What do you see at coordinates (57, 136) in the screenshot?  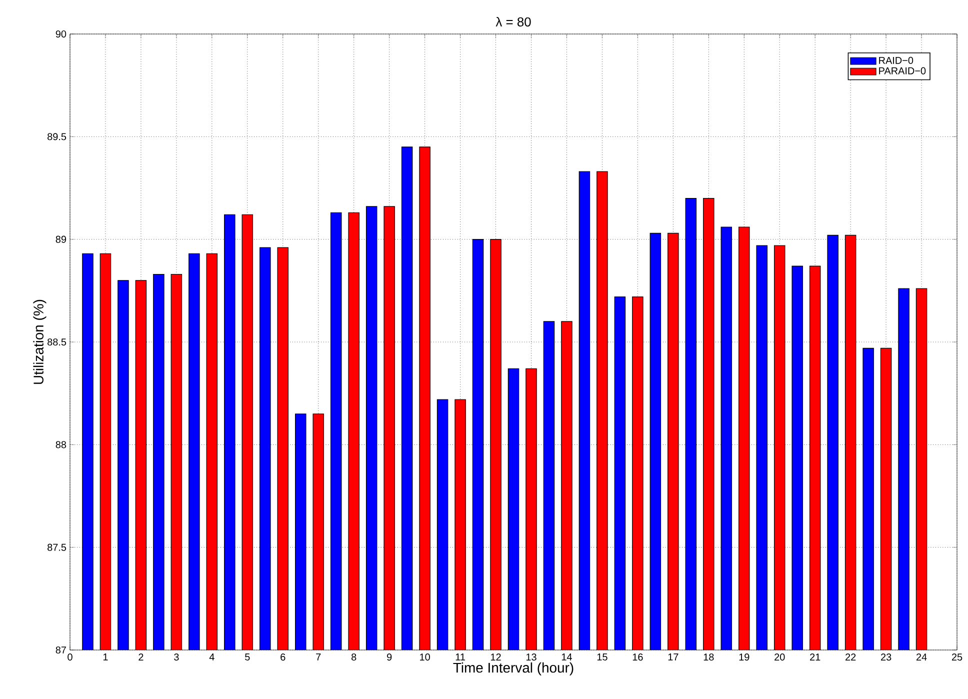 I see `y-tick-label: 89.5` at bounding box center [57, 136].